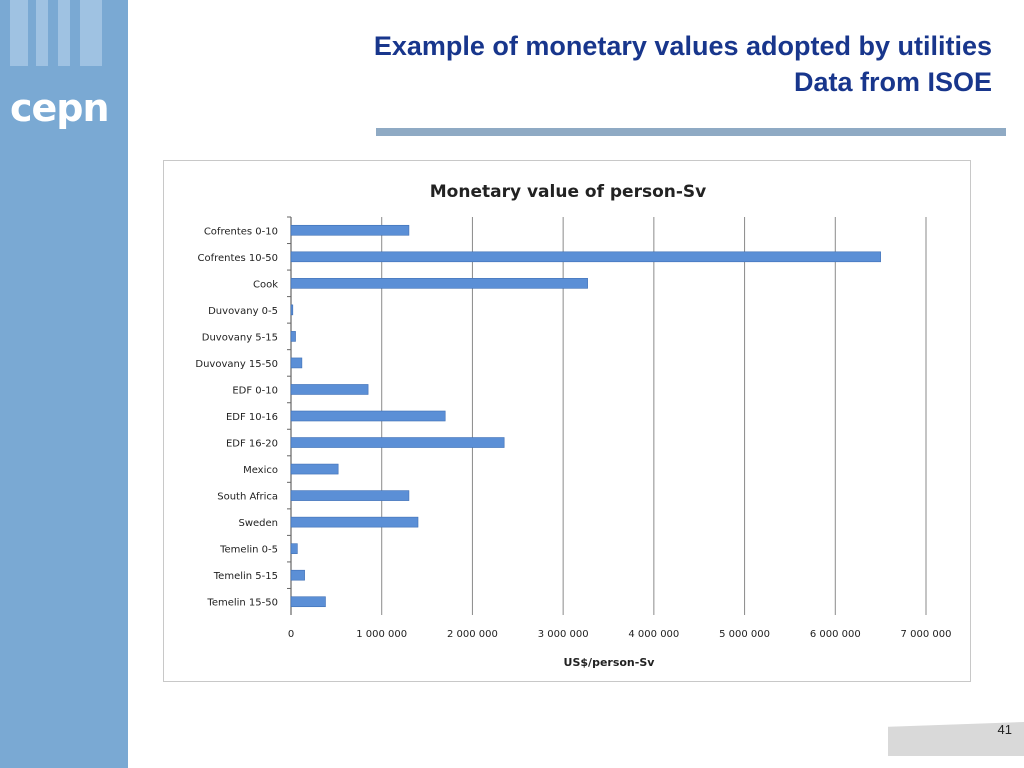 This screenshot has height=768, width=1024. I want to click on y-category-label: Mexico, so click(260, 470).